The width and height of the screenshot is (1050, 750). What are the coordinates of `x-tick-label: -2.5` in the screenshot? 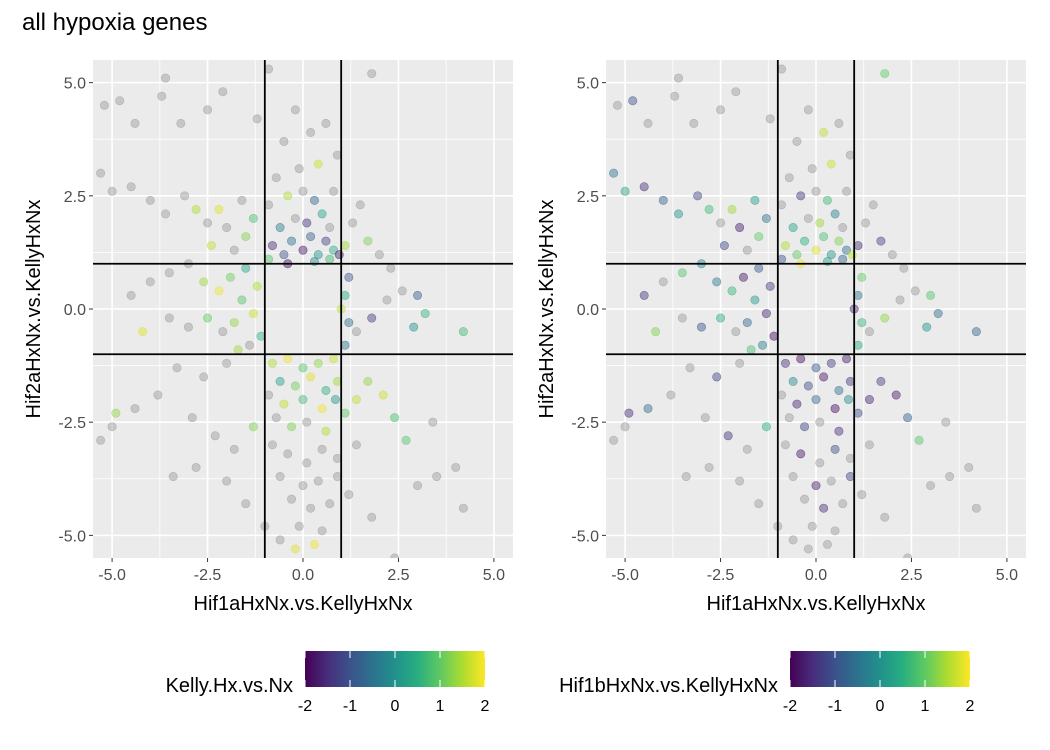 It's located at (721, 575).